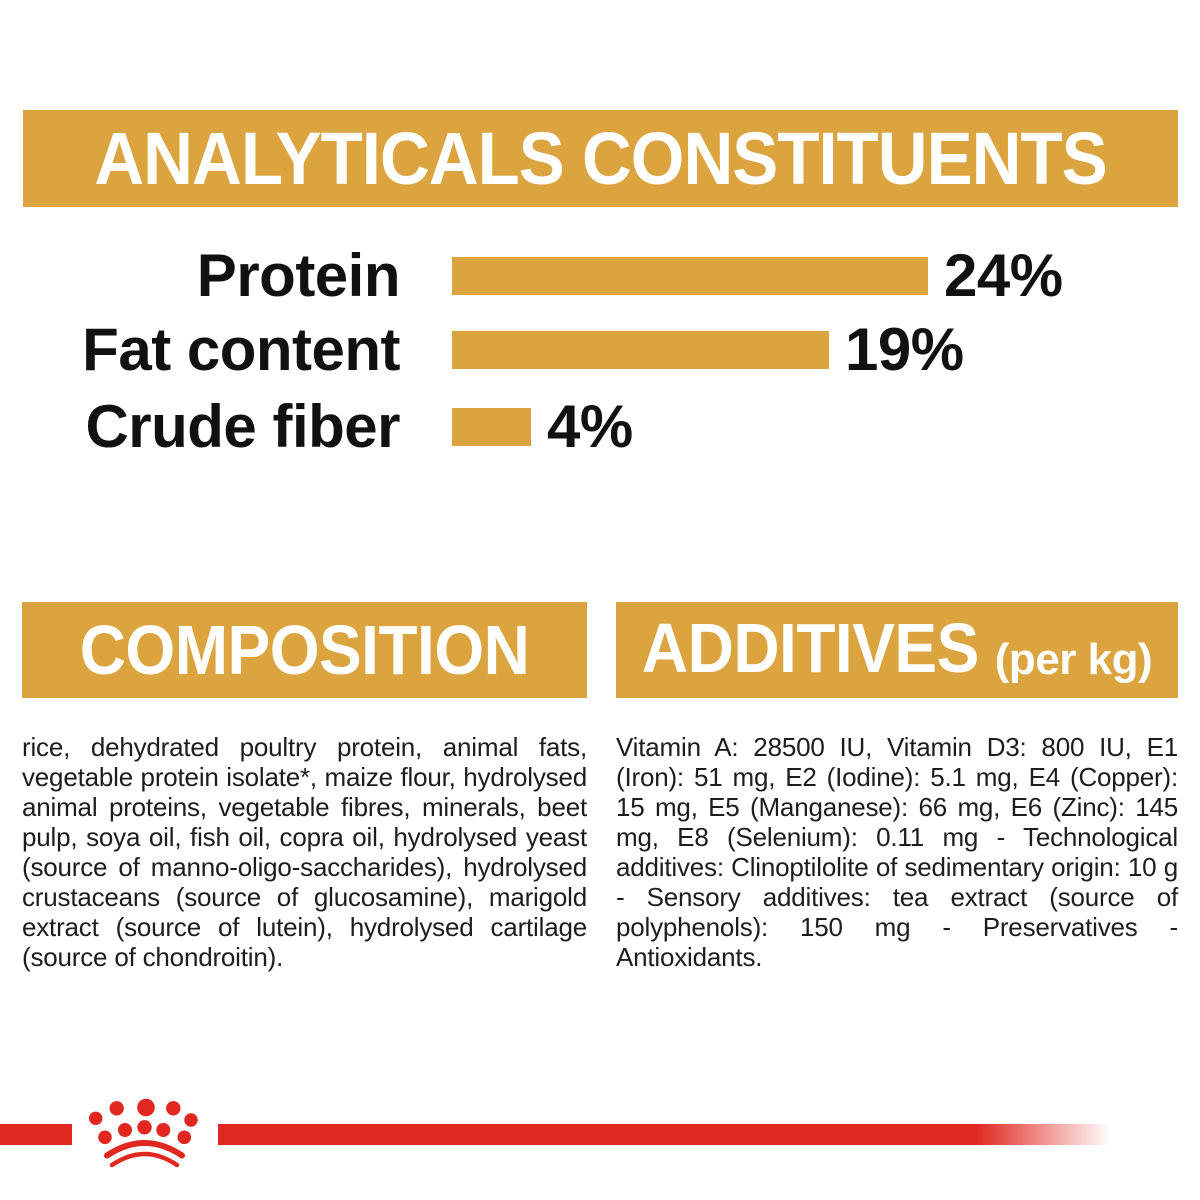 This screenshot has width=1200, height=1200. What do you see at coordinates (491, 426) in the screenshot?
I see `bar-crude-fiber` at bounding box center [491, 426].